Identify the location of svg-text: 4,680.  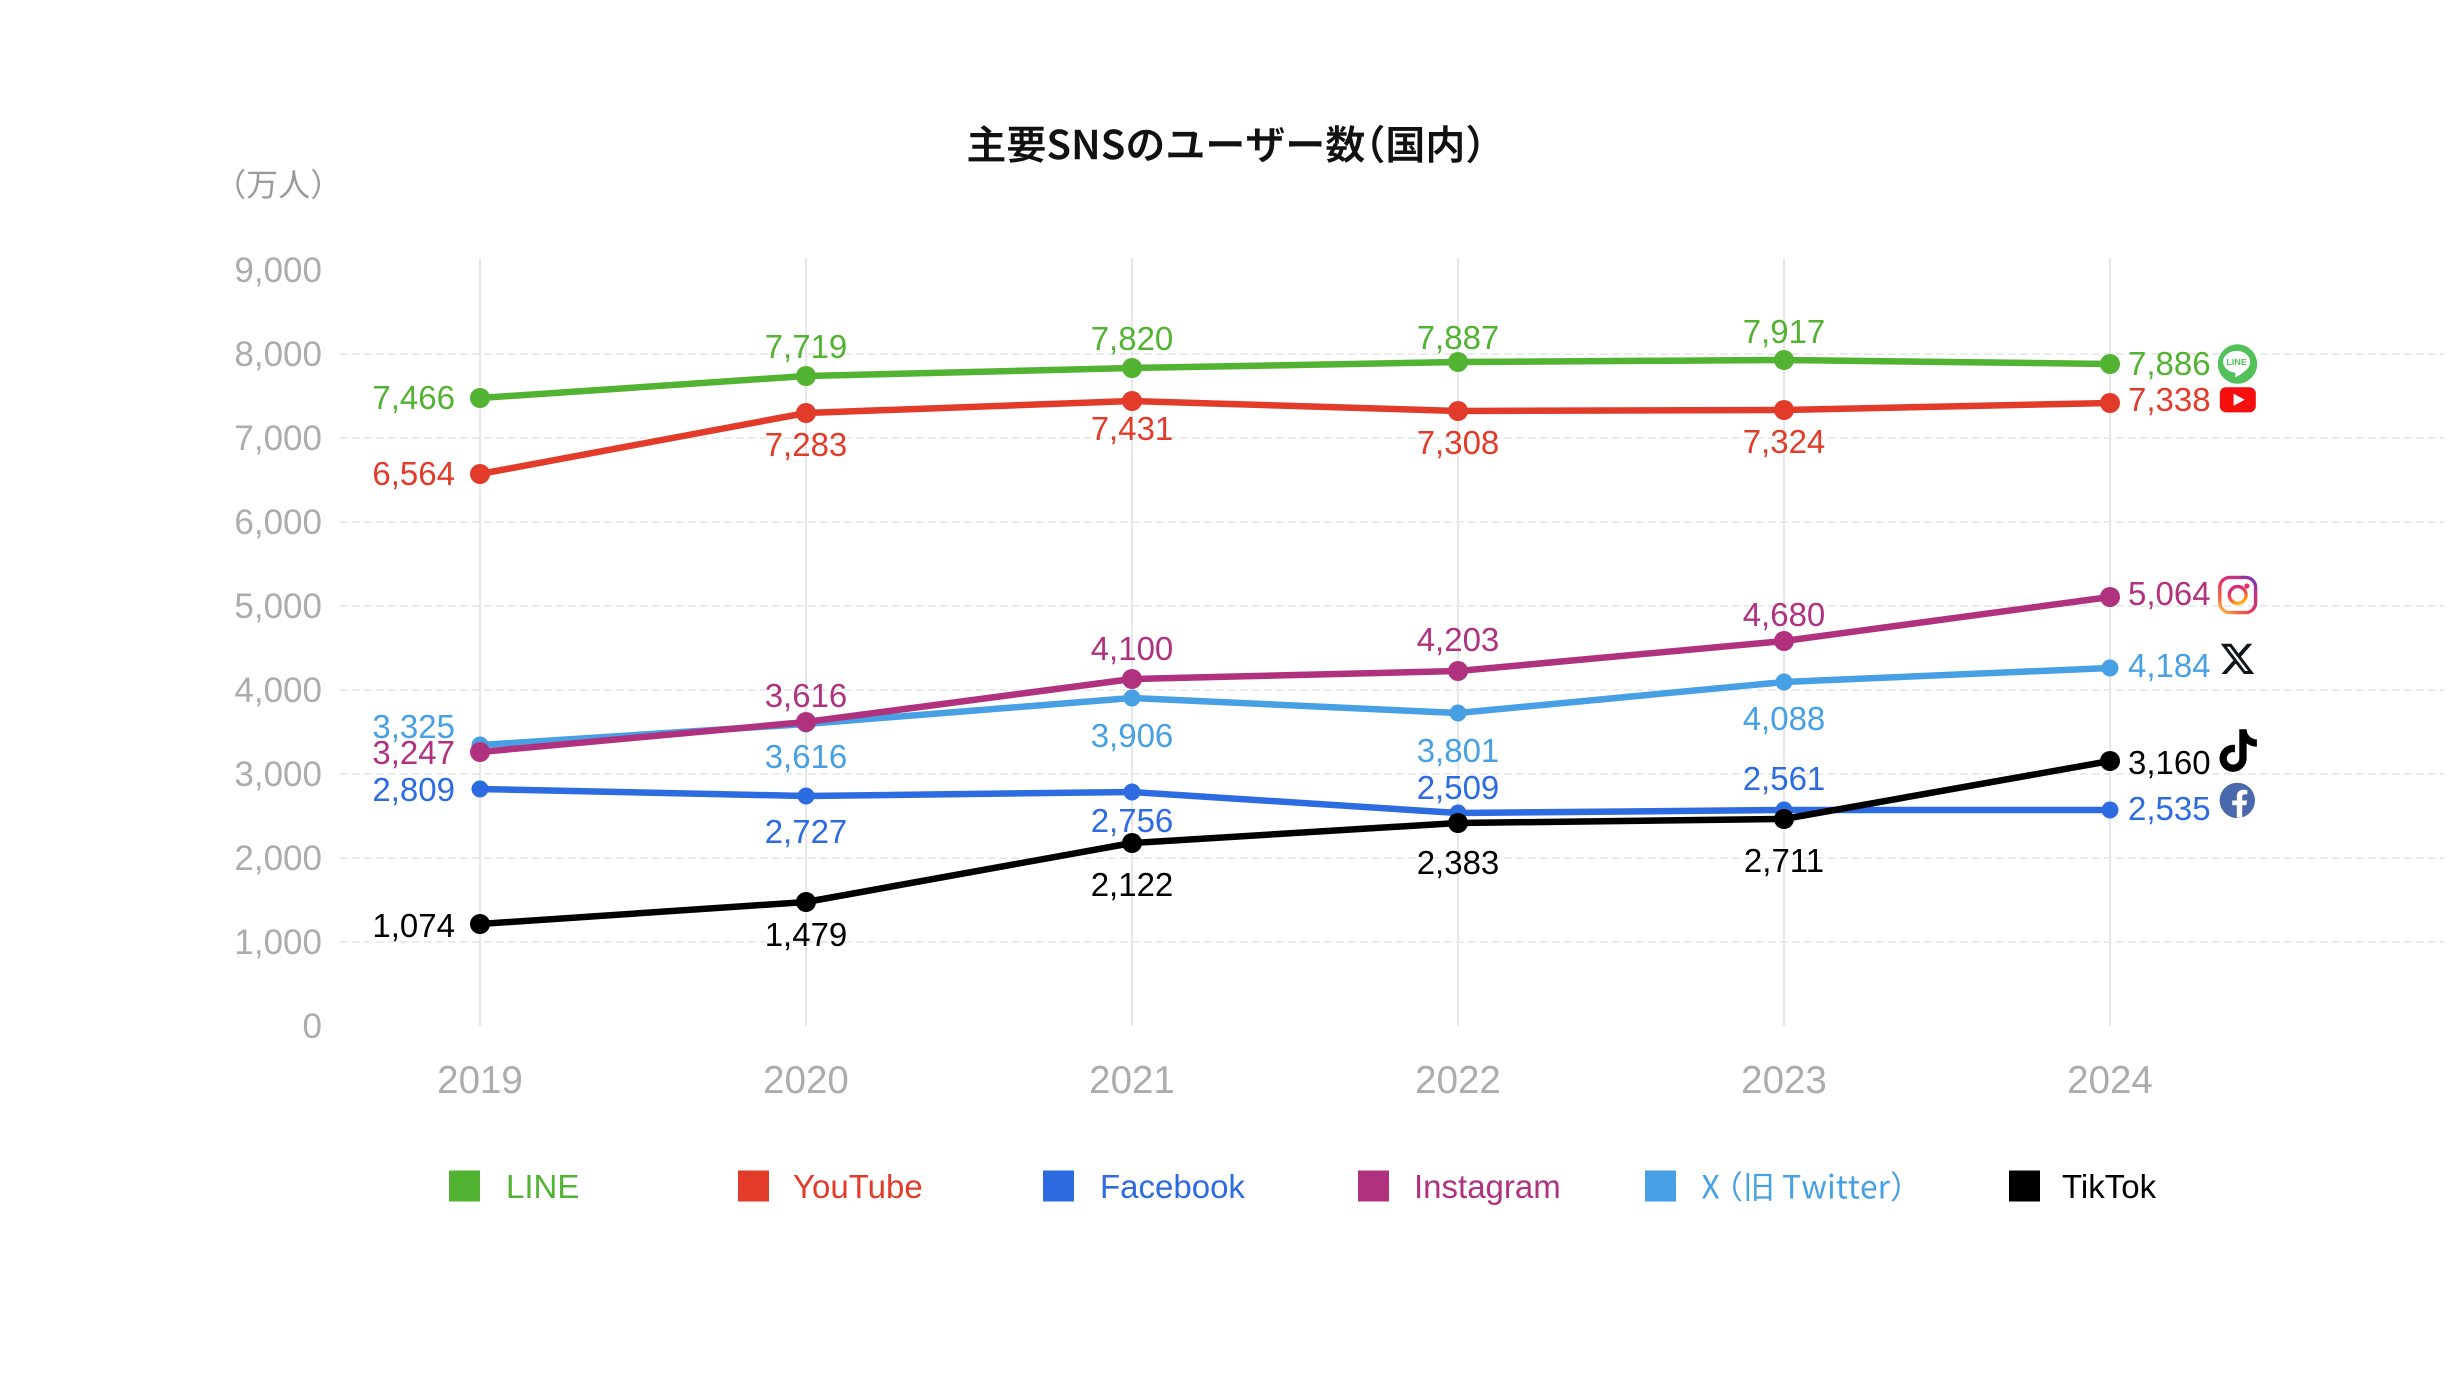
(1784, 614).